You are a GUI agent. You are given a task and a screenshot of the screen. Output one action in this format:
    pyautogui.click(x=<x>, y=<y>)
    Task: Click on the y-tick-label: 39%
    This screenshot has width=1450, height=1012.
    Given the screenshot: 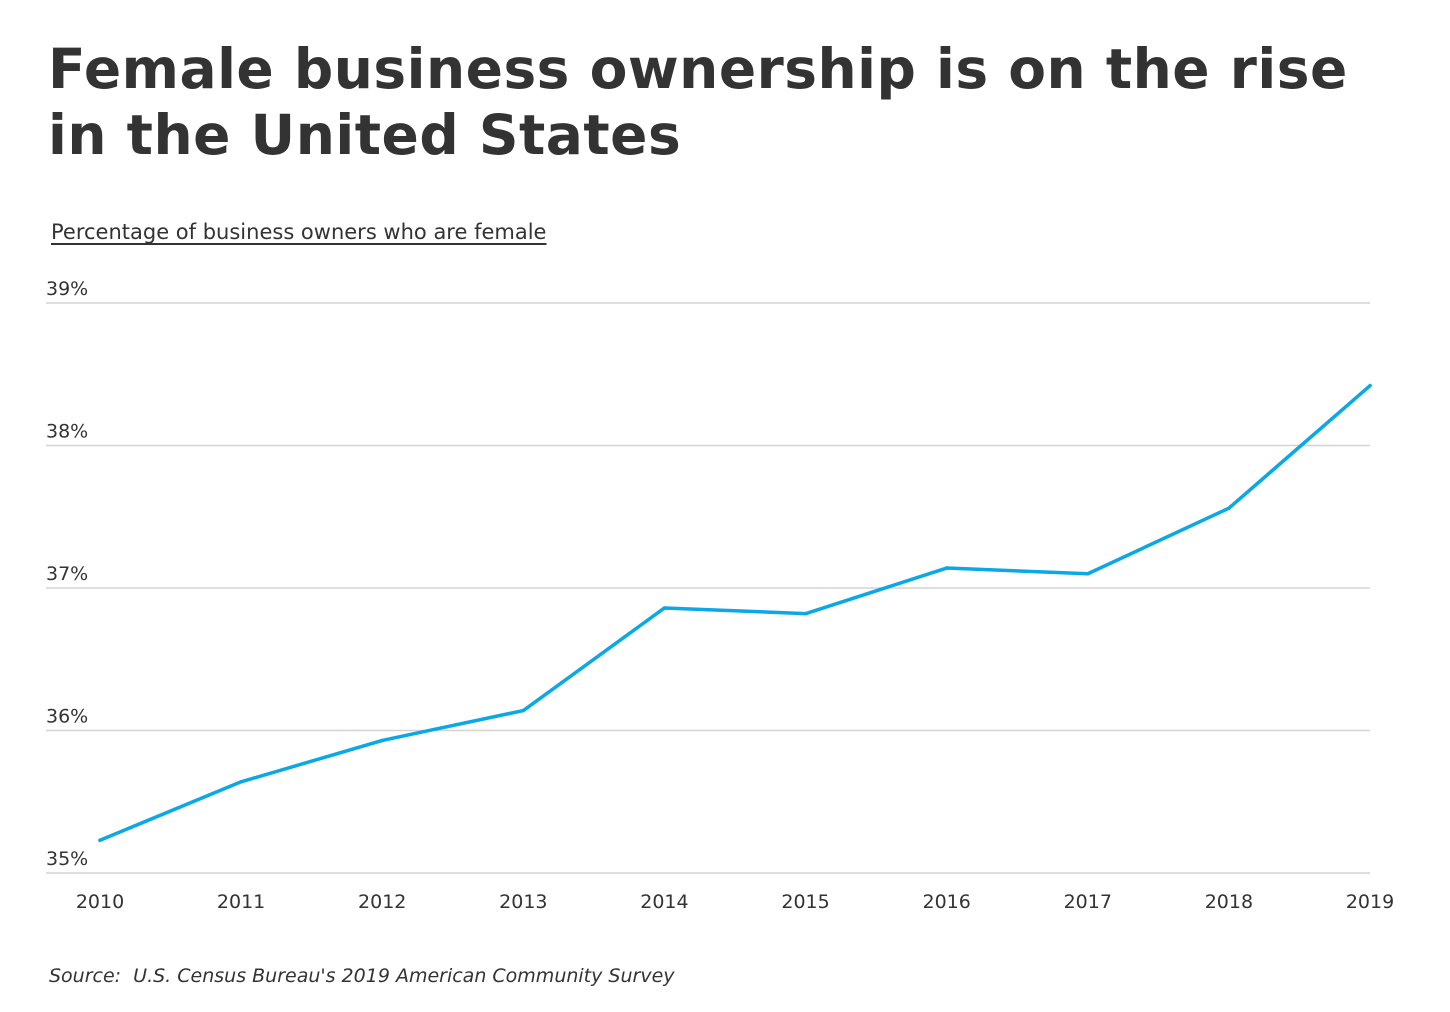 What is the action you would take?
    pyautogui.click(x=67, y=289)
    